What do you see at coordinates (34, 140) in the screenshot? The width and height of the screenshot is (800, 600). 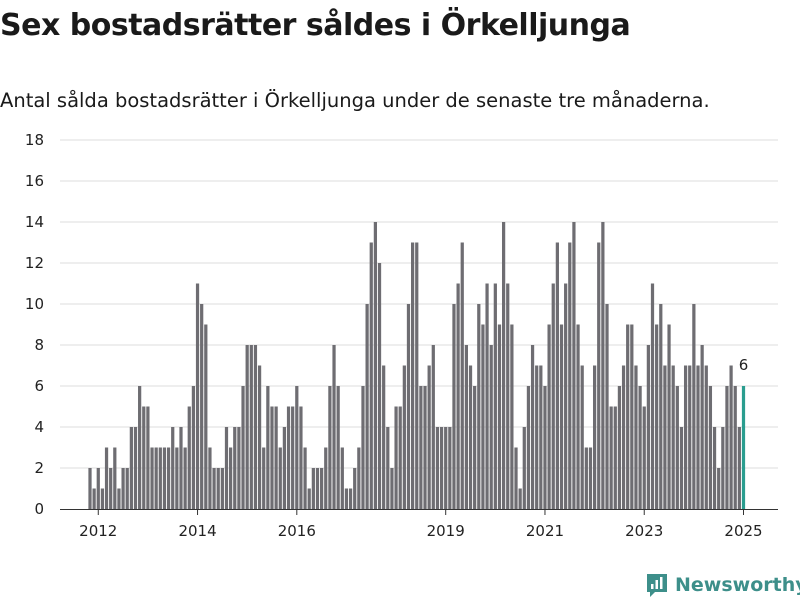 I see `y-tick-label: 18` at bounding box center [34, 140].